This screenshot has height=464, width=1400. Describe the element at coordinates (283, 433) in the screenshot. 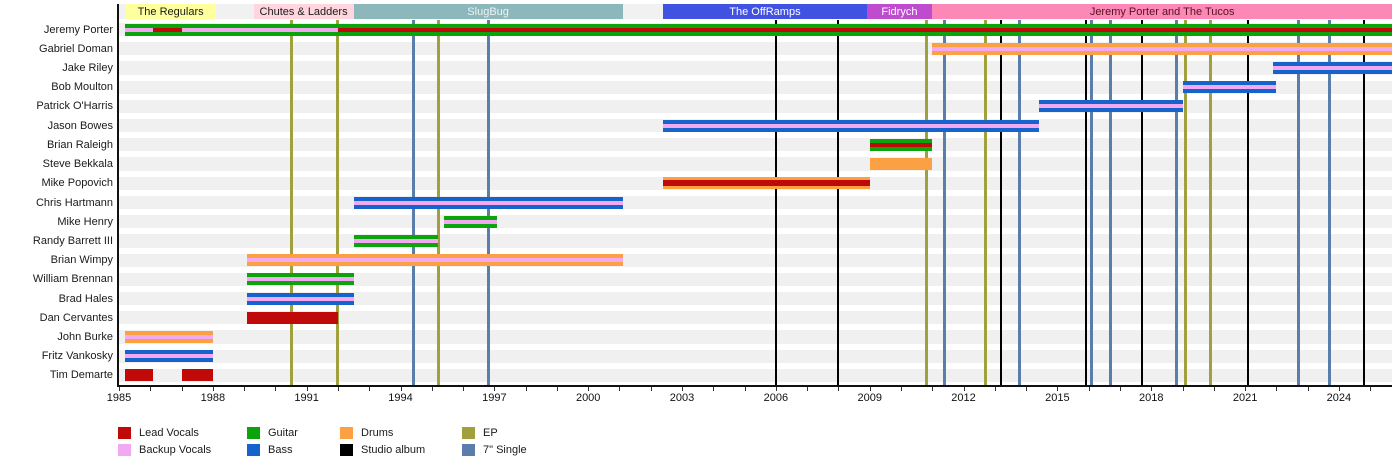

I see `legend-label: Guitar` at that location.